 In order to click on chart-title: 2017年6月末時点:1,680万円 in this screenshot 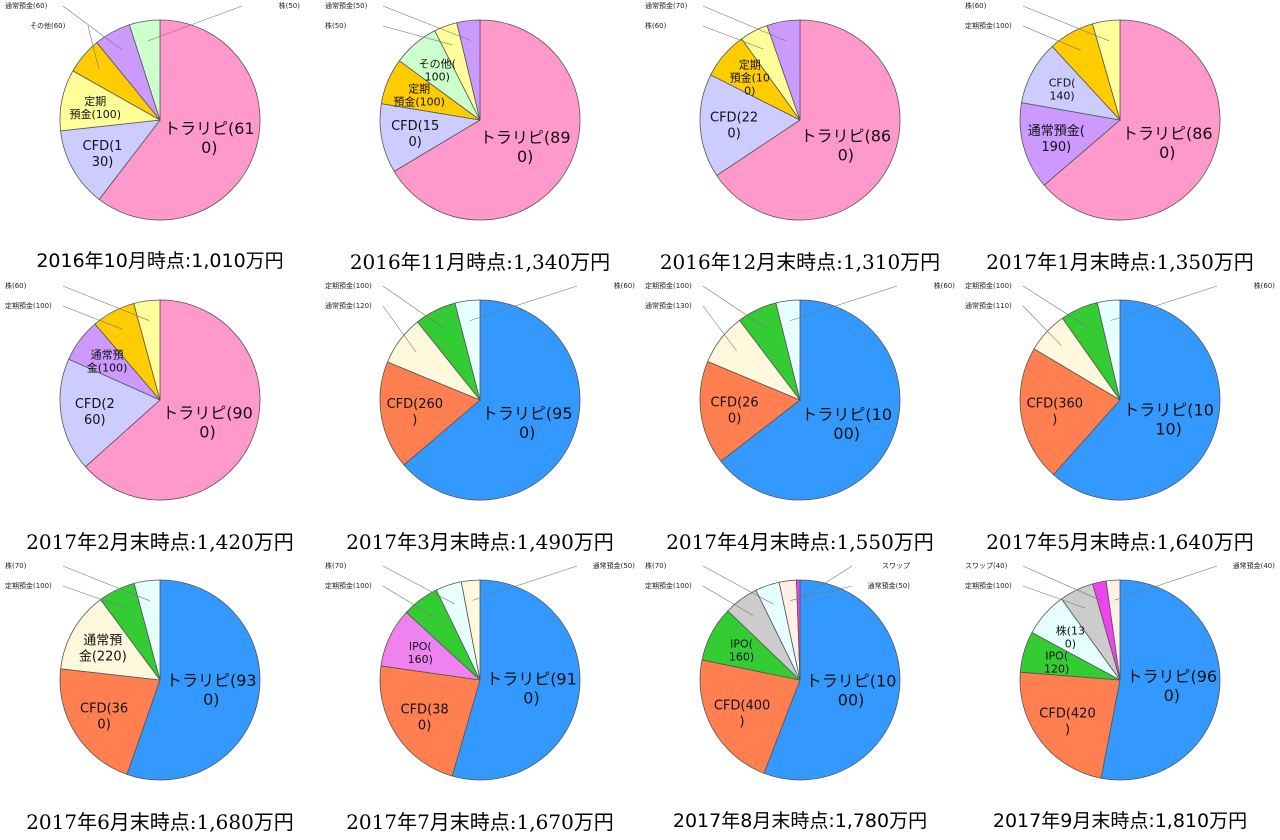, I will do `click(160, 822)`.